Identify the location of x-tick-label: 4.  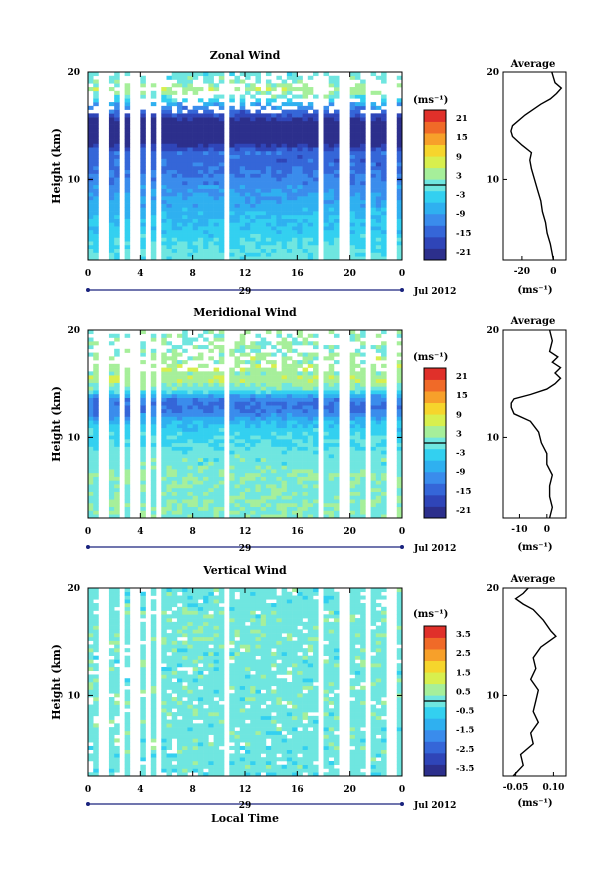
(140, 274).